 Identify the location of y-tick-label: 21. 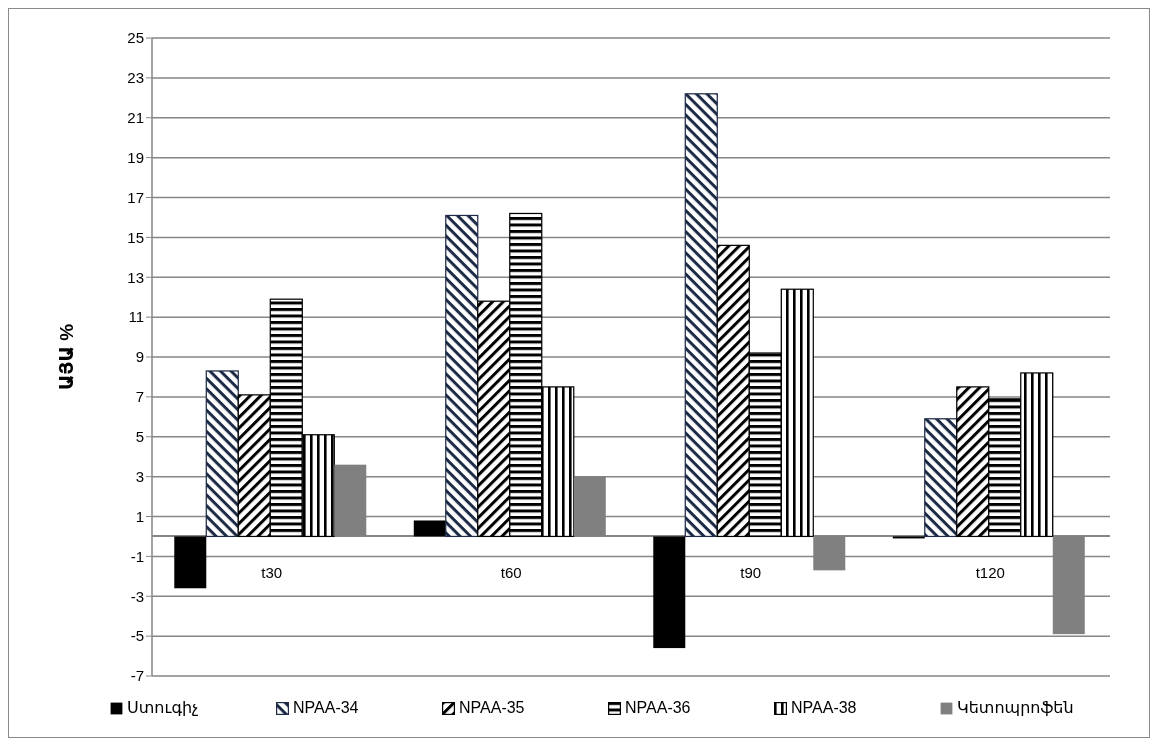
(135, 118).